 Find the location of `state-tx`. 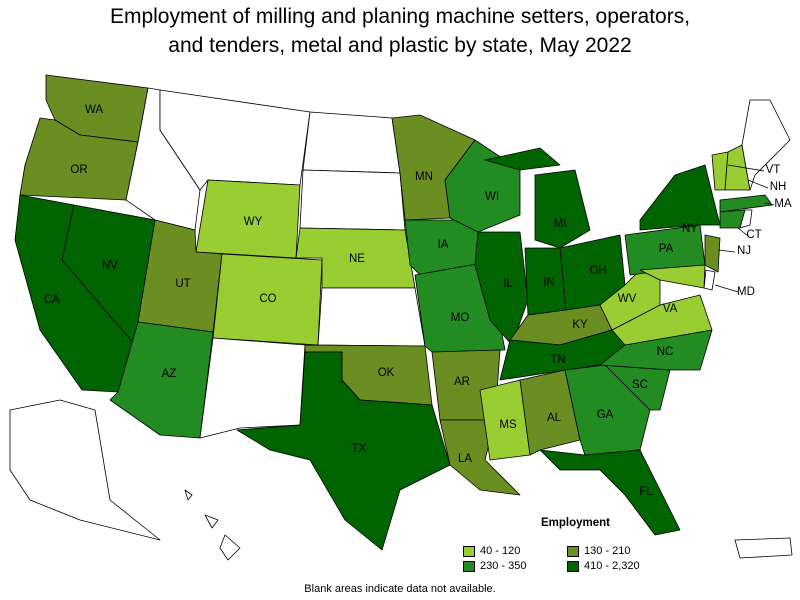

state-tx is located at coordinates (343, 451).